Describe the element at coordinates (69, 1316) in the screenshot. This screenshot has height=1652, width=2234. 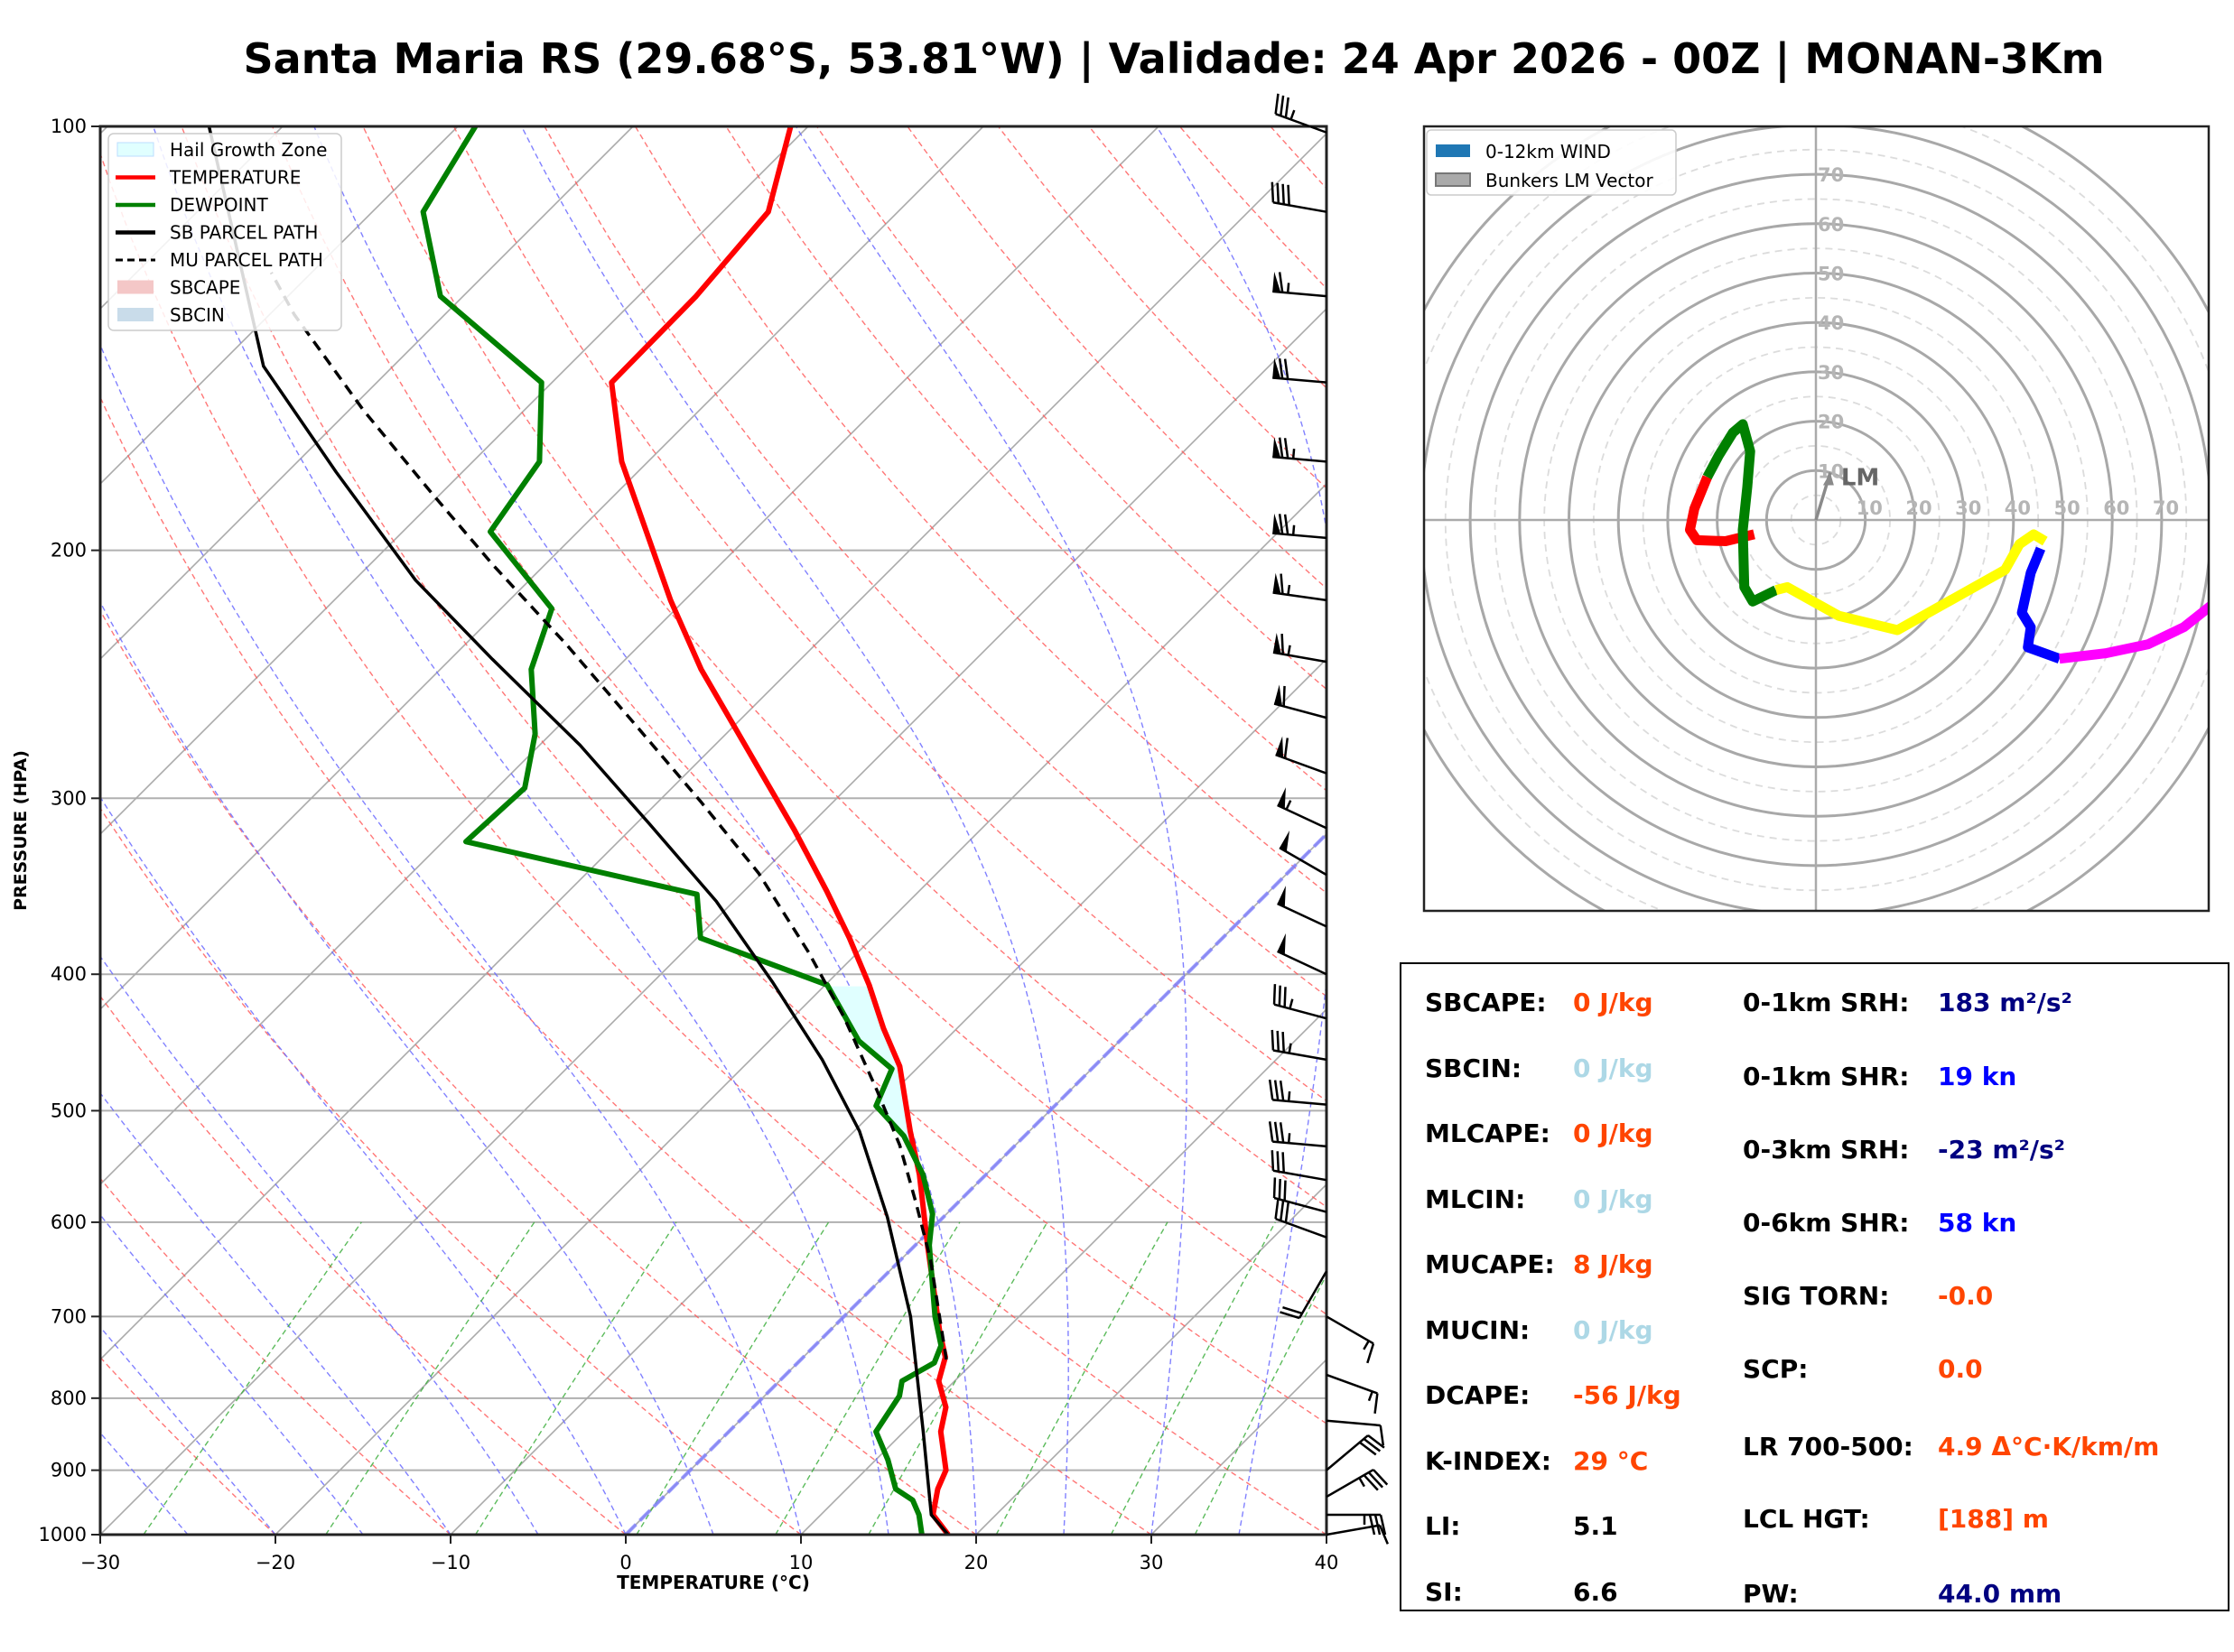
I see `y-tick-label: 700` at that location.